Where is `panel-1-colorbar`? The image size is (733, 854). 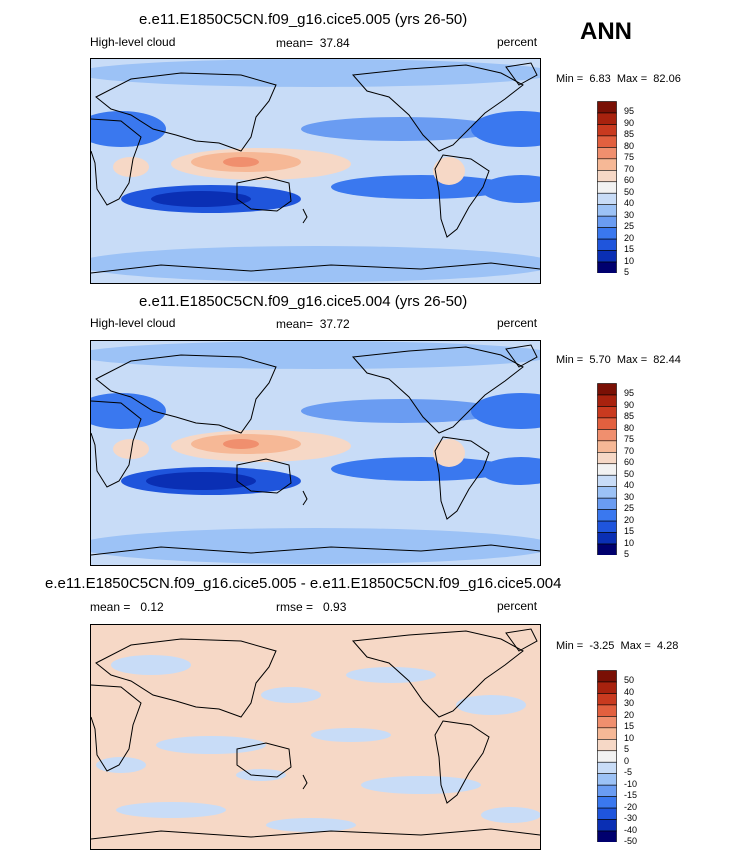 panel-1-colorbar is located at coordinates (607, 187).